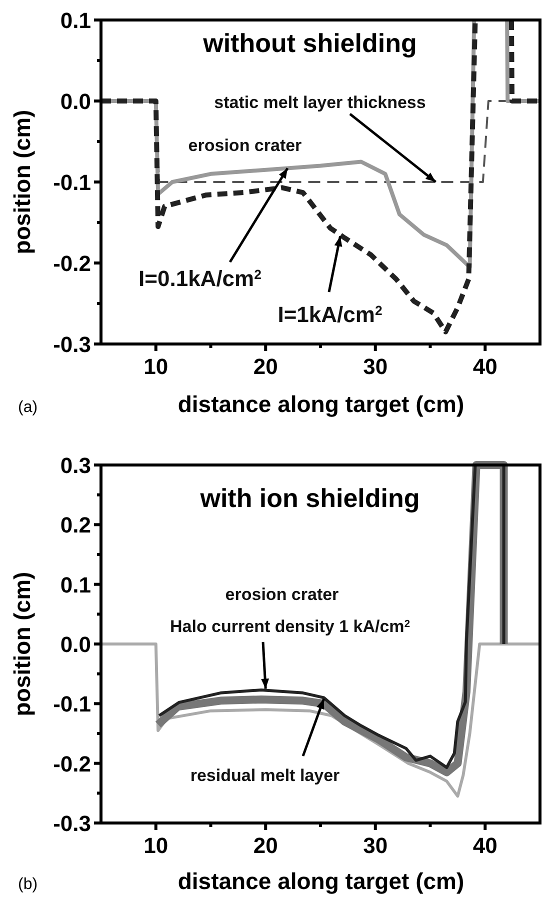  Describe the element at coordinates (28, 884) in the screenshot. I see `text: (b)` at that location.